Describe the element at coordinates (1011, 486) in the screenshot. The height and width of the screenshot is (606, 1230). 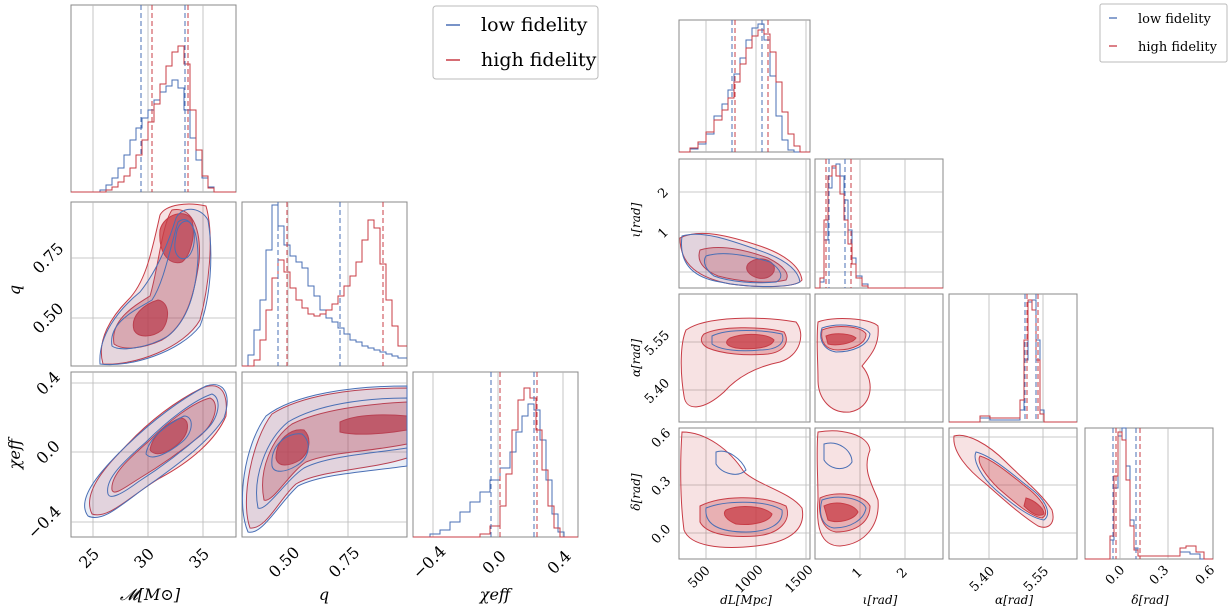
I see `contour-low-delta-alpha-mid` at that location.